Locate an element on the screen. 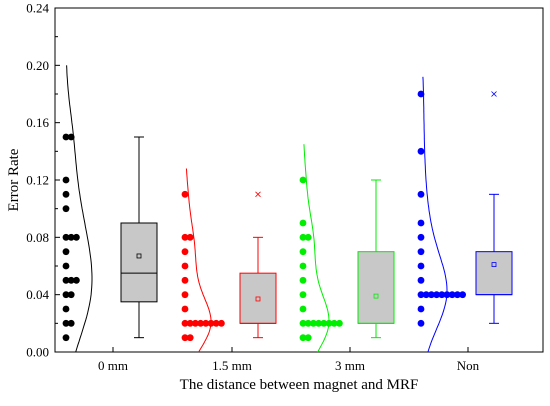  y-tick-label: 0.04 is located at coordinates (37, 294).